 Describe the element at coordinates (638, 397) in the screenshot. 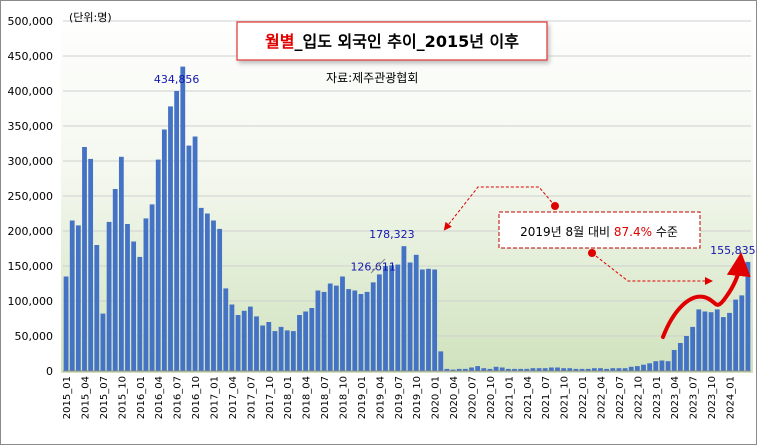

I see `x-tick-label: 2022_10` at that location.